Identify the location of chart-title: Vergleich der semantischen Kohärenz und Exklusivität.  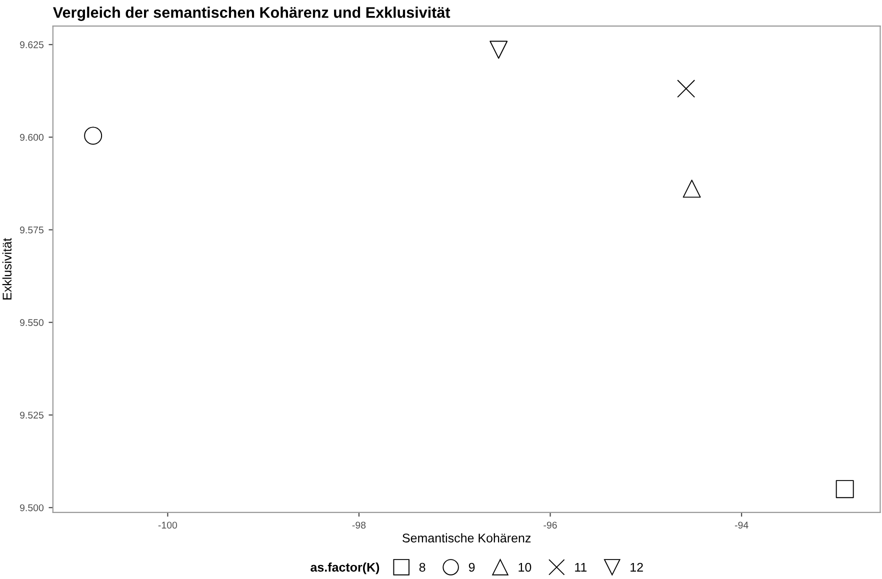
(251, 13).